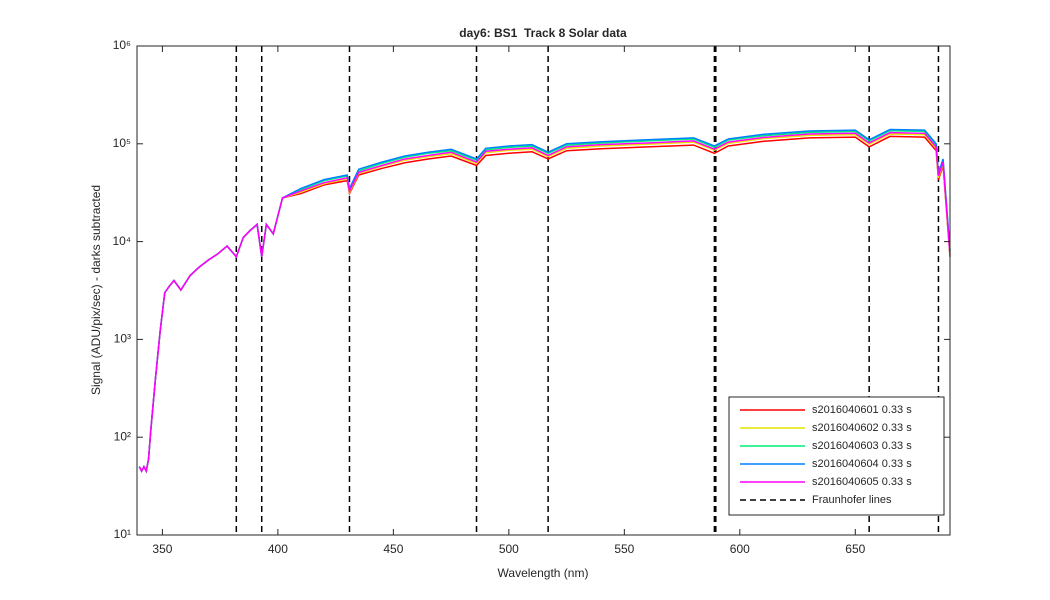 The width and height of the screenshot is (1050, 600). I want to click on x-tick-label: 400, so click(278, 549).